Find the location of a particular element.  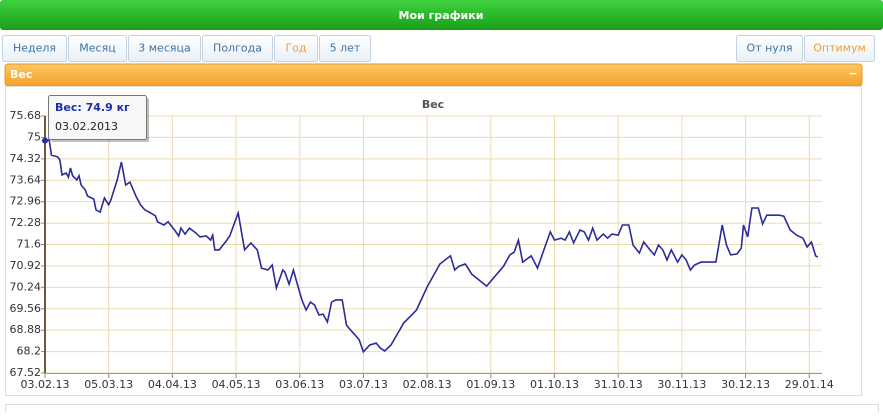

y-tick-label: 75 is located at coordinates (34, 136).